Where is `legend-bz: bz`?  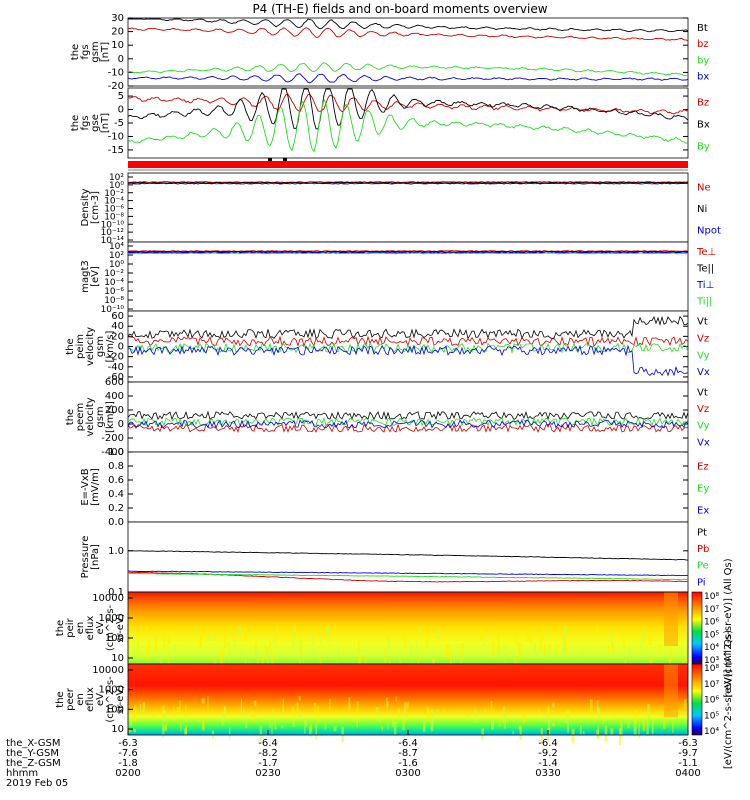
legend-bz: bz is located at coordinates (703, 44).